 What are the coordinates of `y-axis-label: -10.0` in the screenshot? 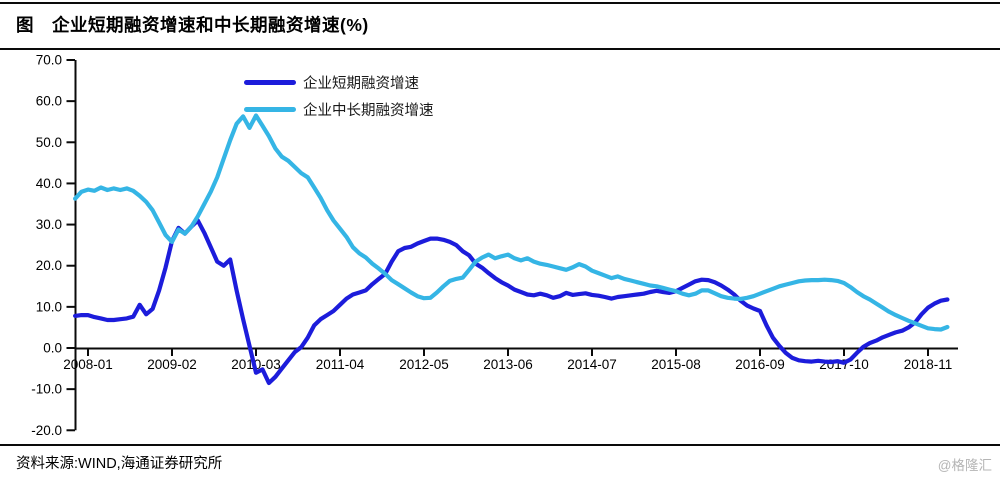 It's located at (46, 389).